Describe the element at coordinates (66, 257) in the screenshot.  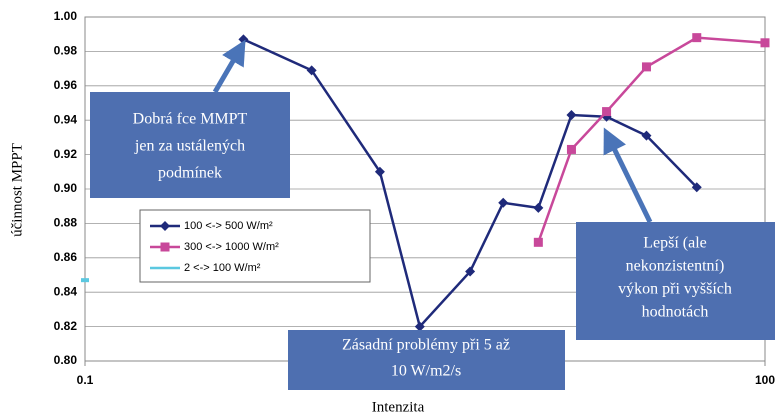
I see `y-tick-label: 0.86` at that location.